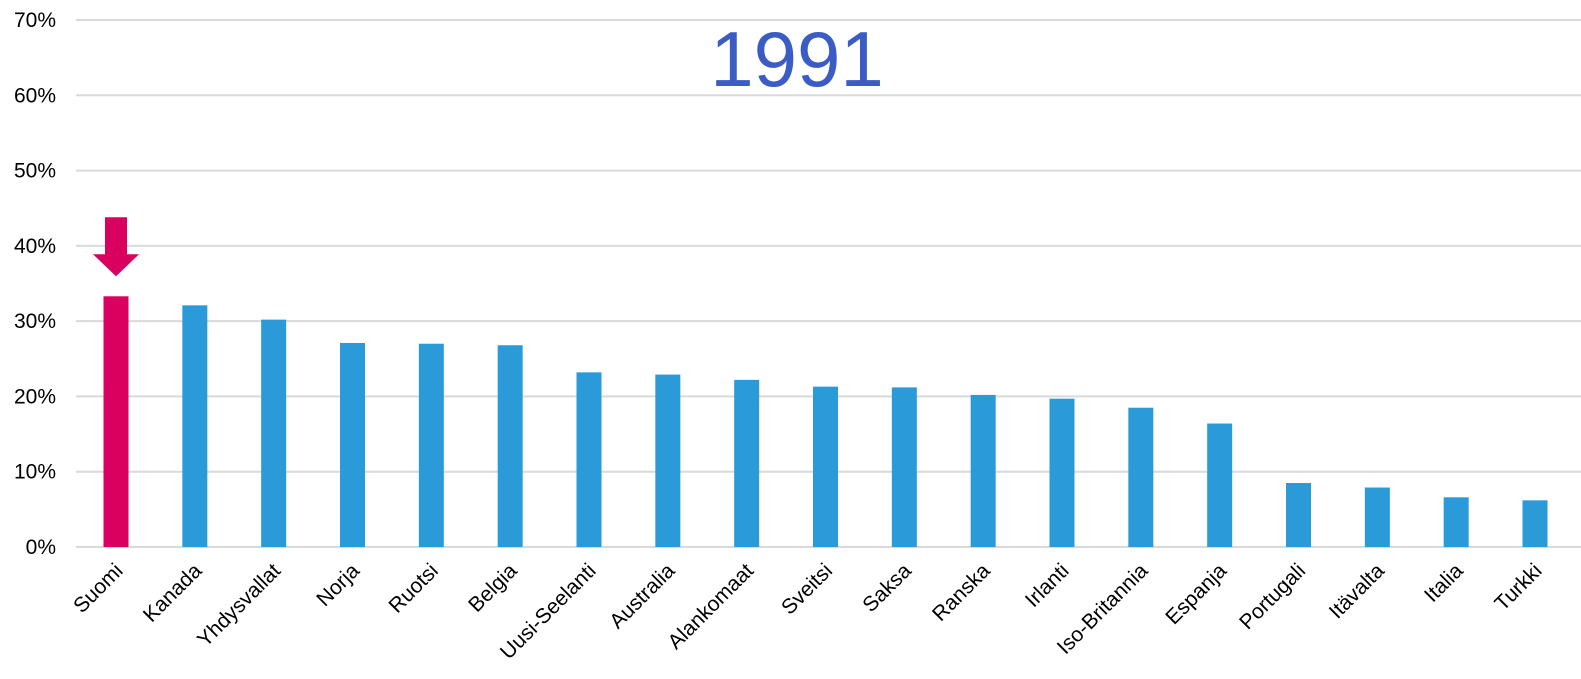 This screenshot has width=1581, height=679. What do you see at coordinates (35, 321) in the screenshot?
I see `y-tick-label: 30%` at bounding box center [35, 321].